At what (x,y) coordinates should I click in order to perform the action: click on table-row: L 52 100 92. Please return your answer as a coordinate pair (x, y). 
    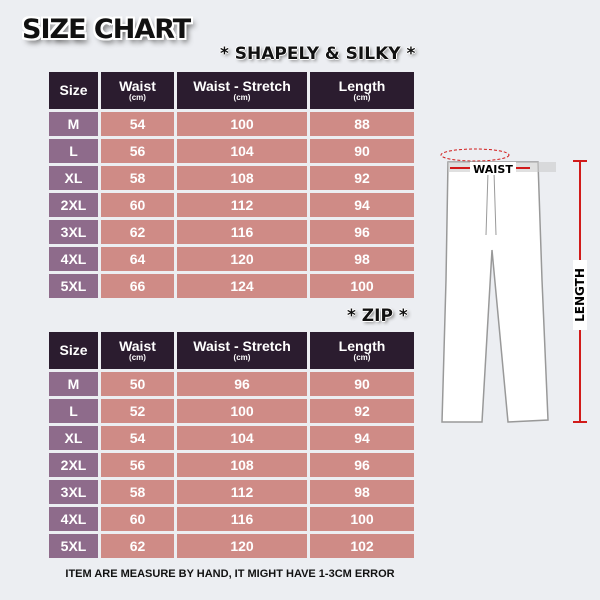
    Looking at the image, I should click on (231, 411).